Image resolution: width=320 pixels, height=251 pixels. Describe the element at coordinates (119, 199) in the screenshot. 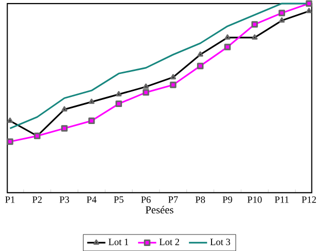

I see `x-tick-label: P5` at that location.